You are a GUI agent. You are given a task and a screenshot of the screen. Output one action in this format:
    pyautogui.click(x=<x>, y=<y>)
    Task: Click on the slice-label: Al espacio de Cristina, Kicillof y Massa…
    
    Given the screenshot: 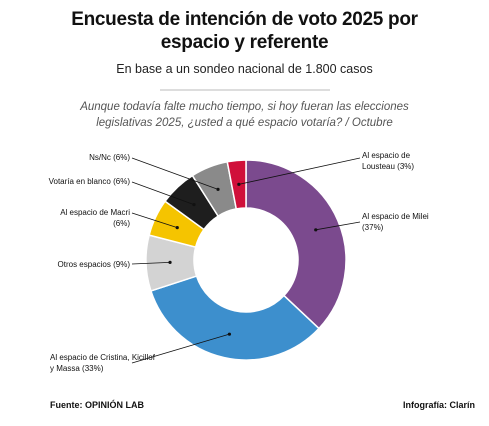 What is the action you would take?
    pyautogui.click(x=102, y=363)
    